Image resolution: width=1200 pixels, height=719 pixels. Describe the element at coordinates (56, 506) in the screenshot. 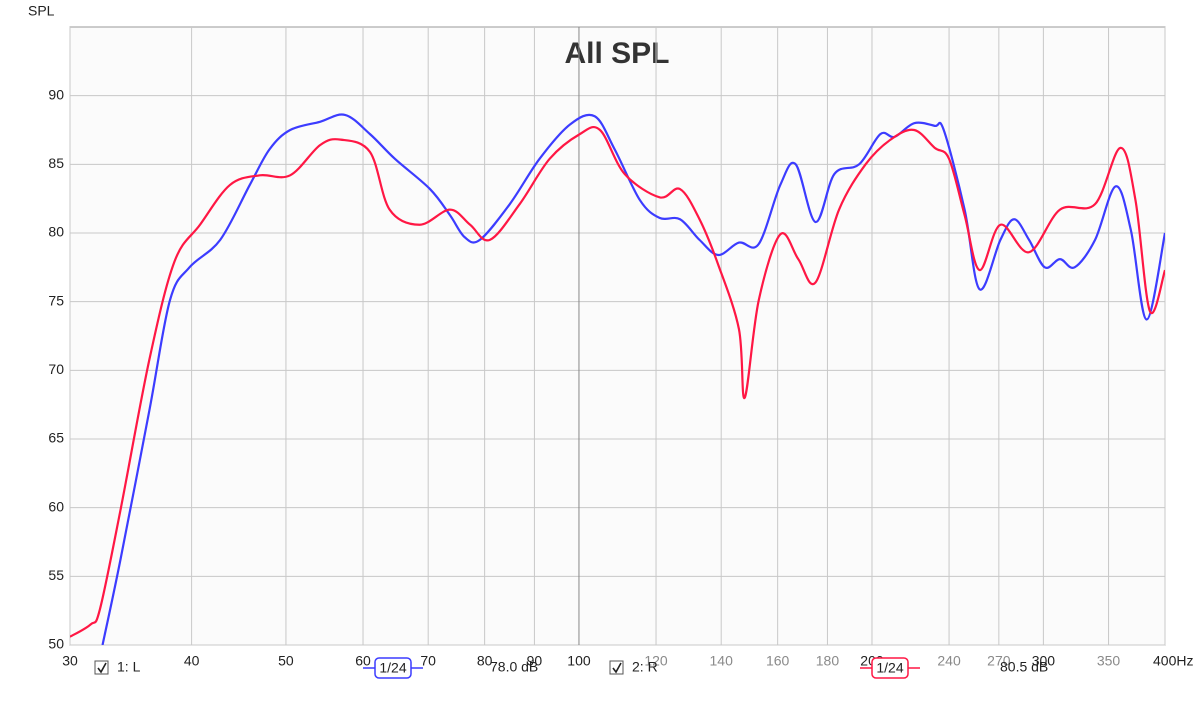

I see `y-tick-label: 60` at that location.